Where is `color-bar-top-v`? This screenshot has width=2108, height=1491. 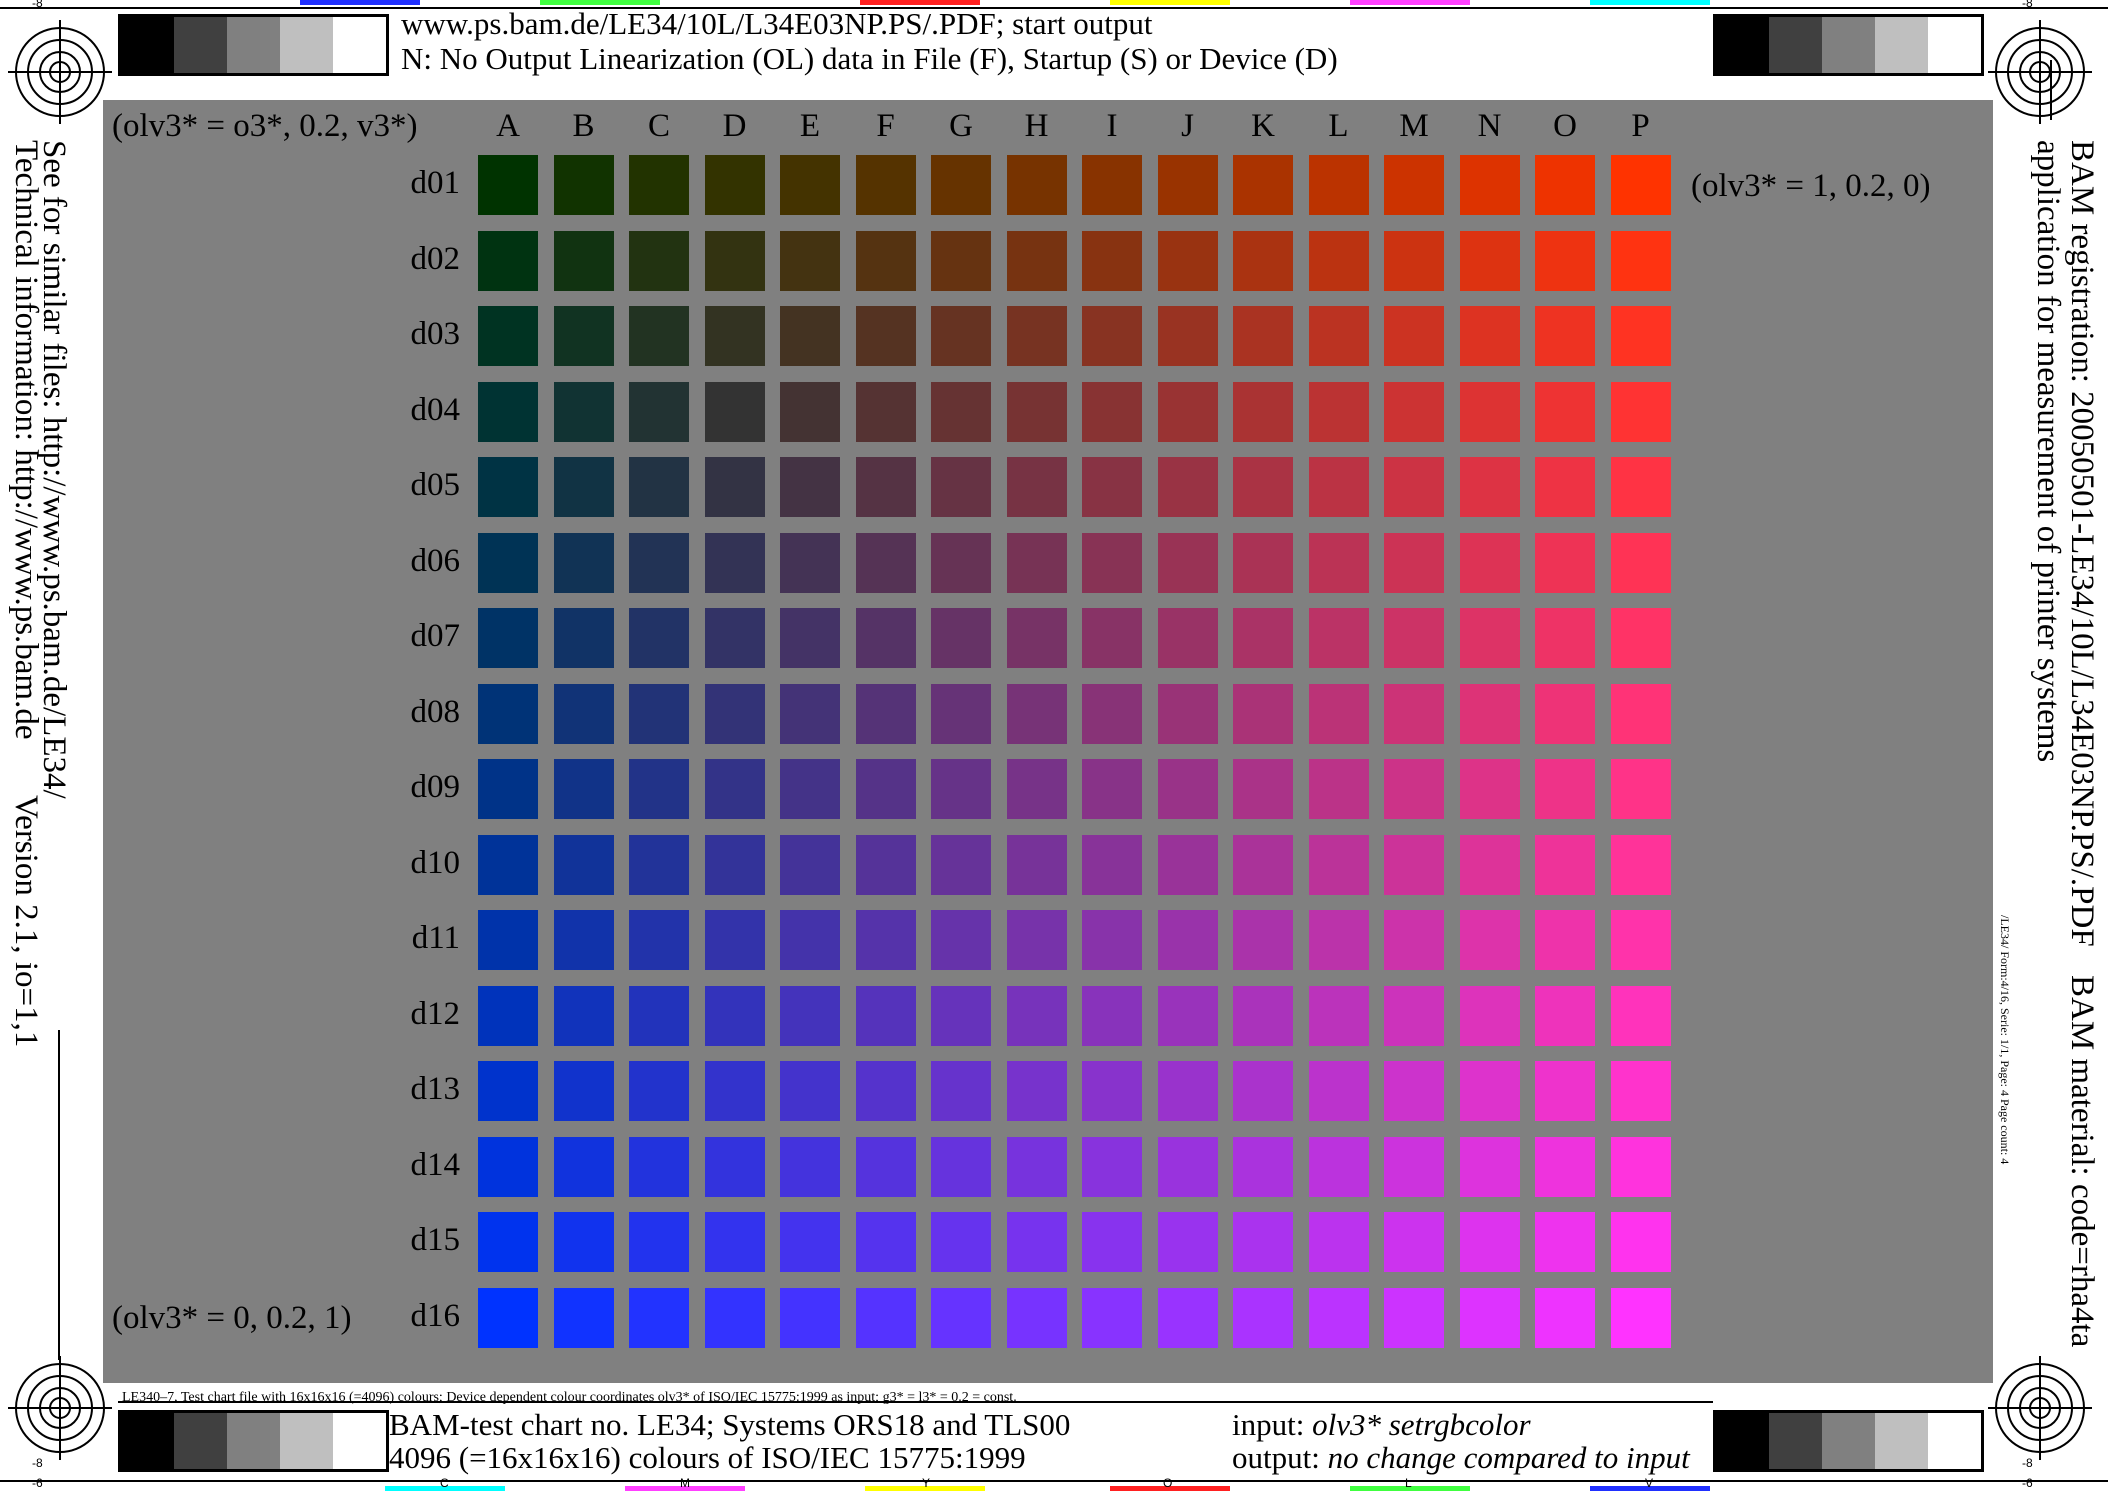 color-bar-top-v is located at coordinates (360, 2).